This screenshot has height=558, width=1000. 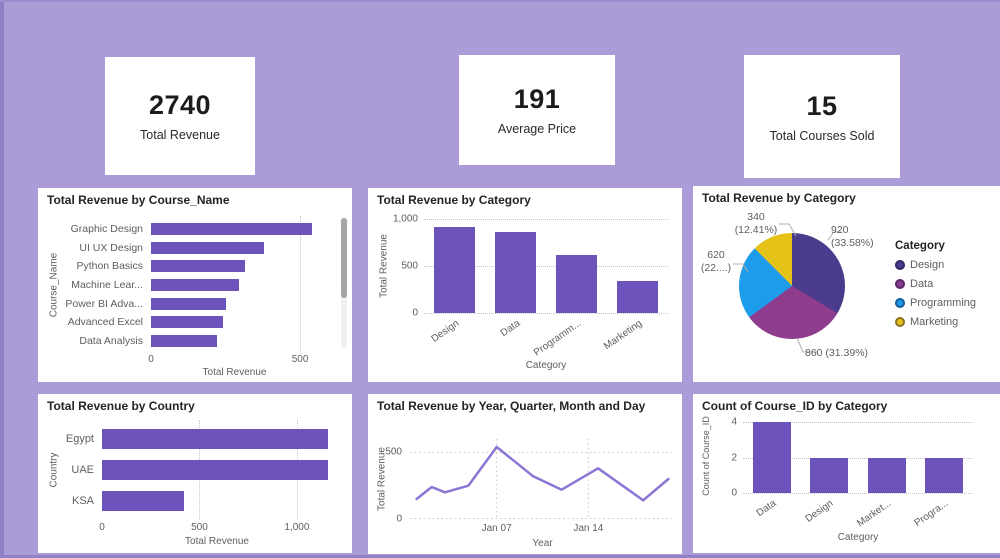 I want to click on legend-title: Category, so click(x=920, y=246).